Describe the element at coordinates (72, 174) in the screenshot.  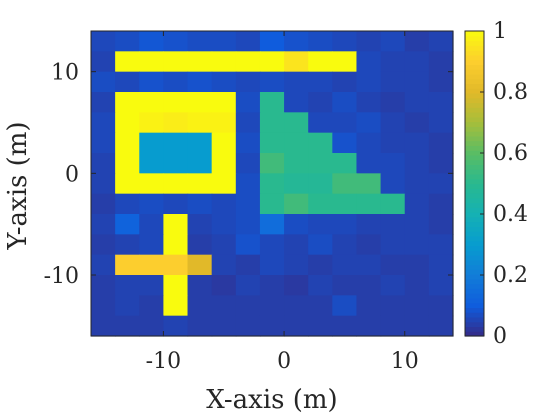
I see `y-tick-label: 0` at that location.